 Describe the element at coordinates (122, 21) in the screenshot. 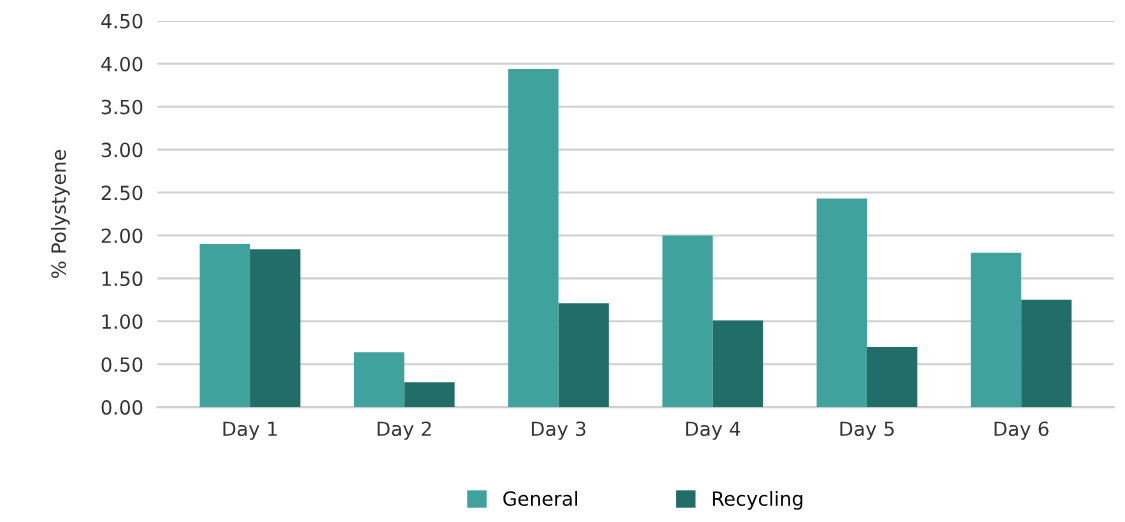

I see `y-tick-label: 4.50` at that location.